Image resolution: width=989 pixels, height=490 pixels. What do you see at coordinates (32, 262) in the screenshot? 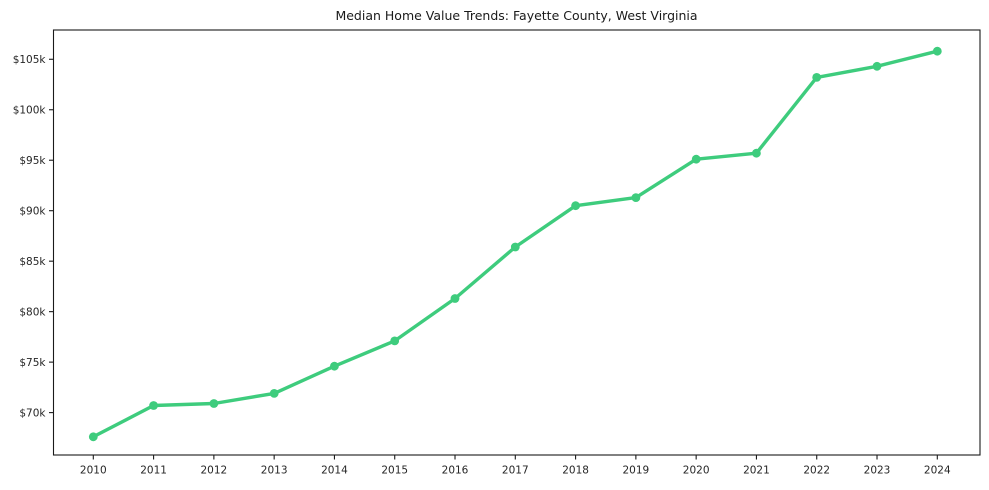
I see `y-tick-label: $85k` at bounding box center [32, 262].